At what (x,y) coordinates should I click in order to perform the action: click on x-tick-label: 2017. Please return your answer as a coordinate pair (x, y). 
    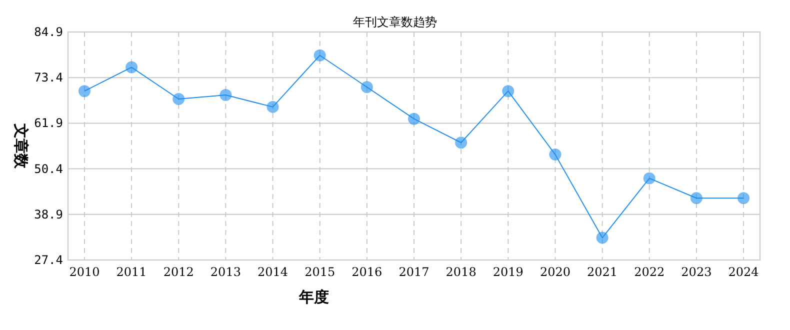
    Looking at the image, I should click on (414, 272).